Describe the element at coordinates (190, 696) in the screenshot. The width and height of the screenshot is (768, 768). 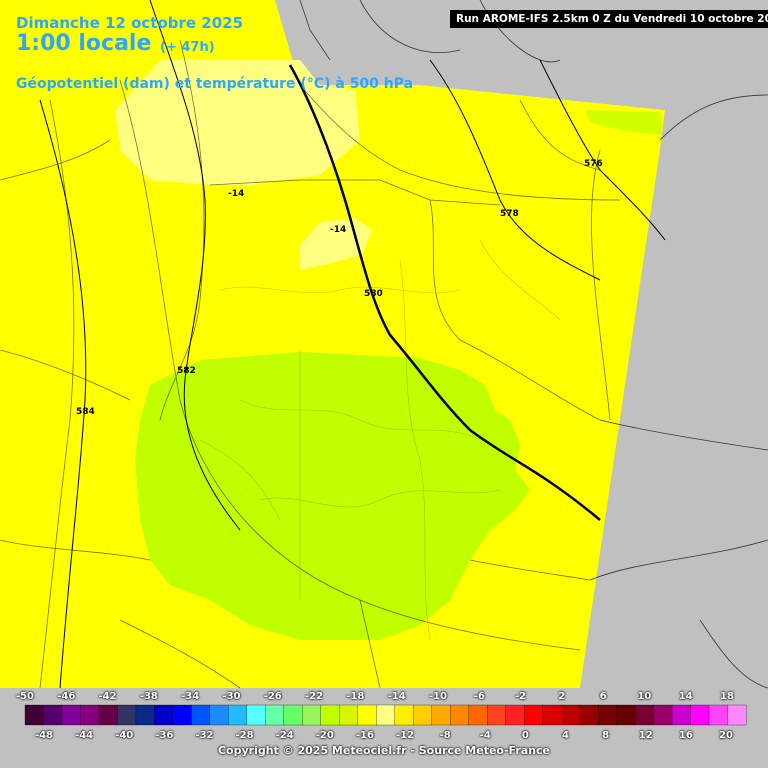
I see `legend-label-top: -34` at that location.